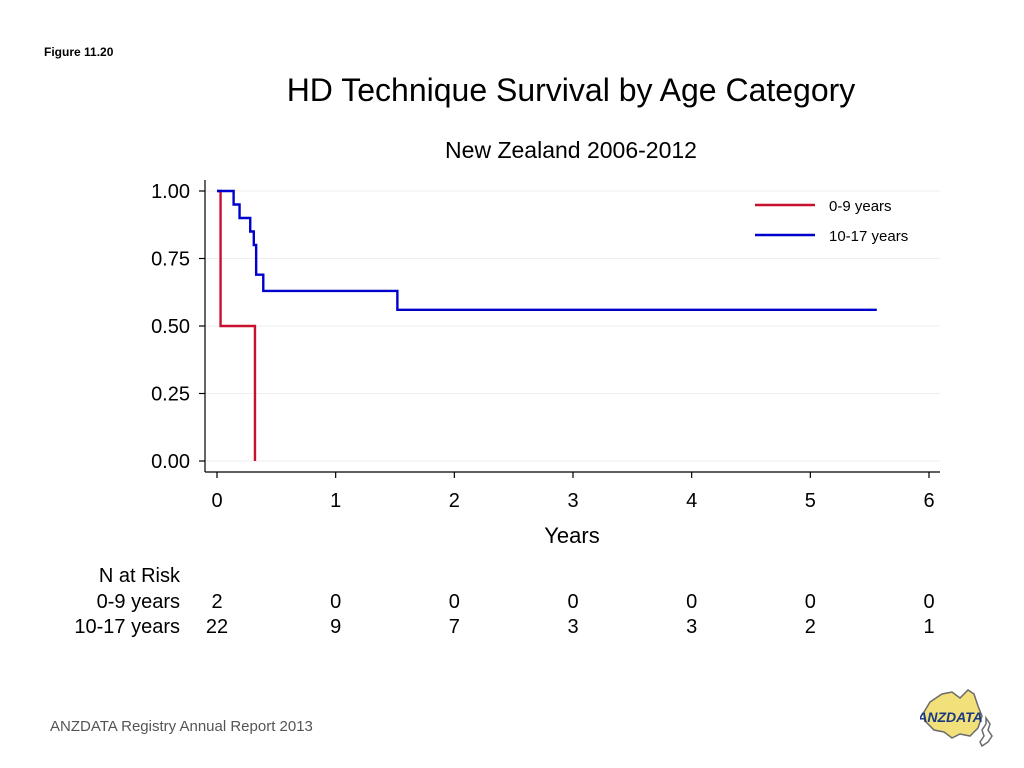  Describe the element at coordinates (217, 627) in the screenshot. I see `risk-cell: 22` at that location.